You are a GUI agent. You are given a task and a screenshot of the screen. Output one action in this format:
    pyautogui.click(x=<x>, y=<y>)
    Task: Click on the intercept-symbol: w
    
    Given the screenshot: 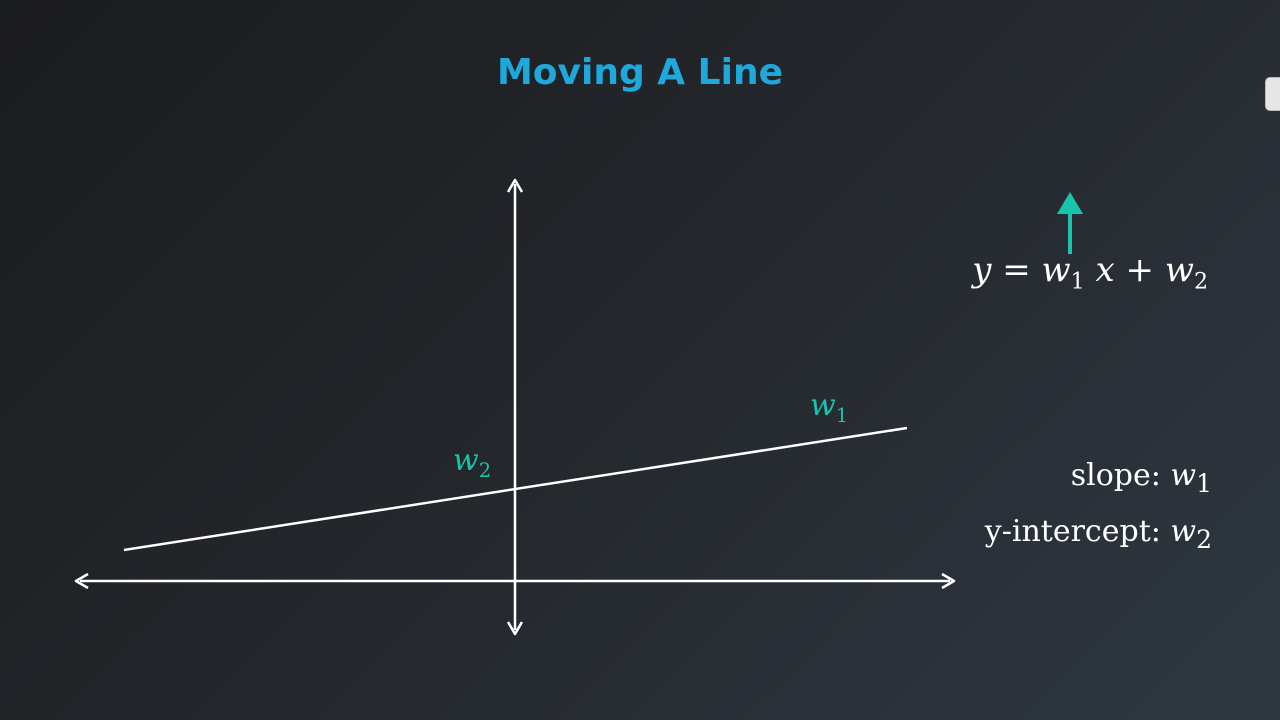 What is the action you would take?
    pyautogui.click(x=466, y=460)
    